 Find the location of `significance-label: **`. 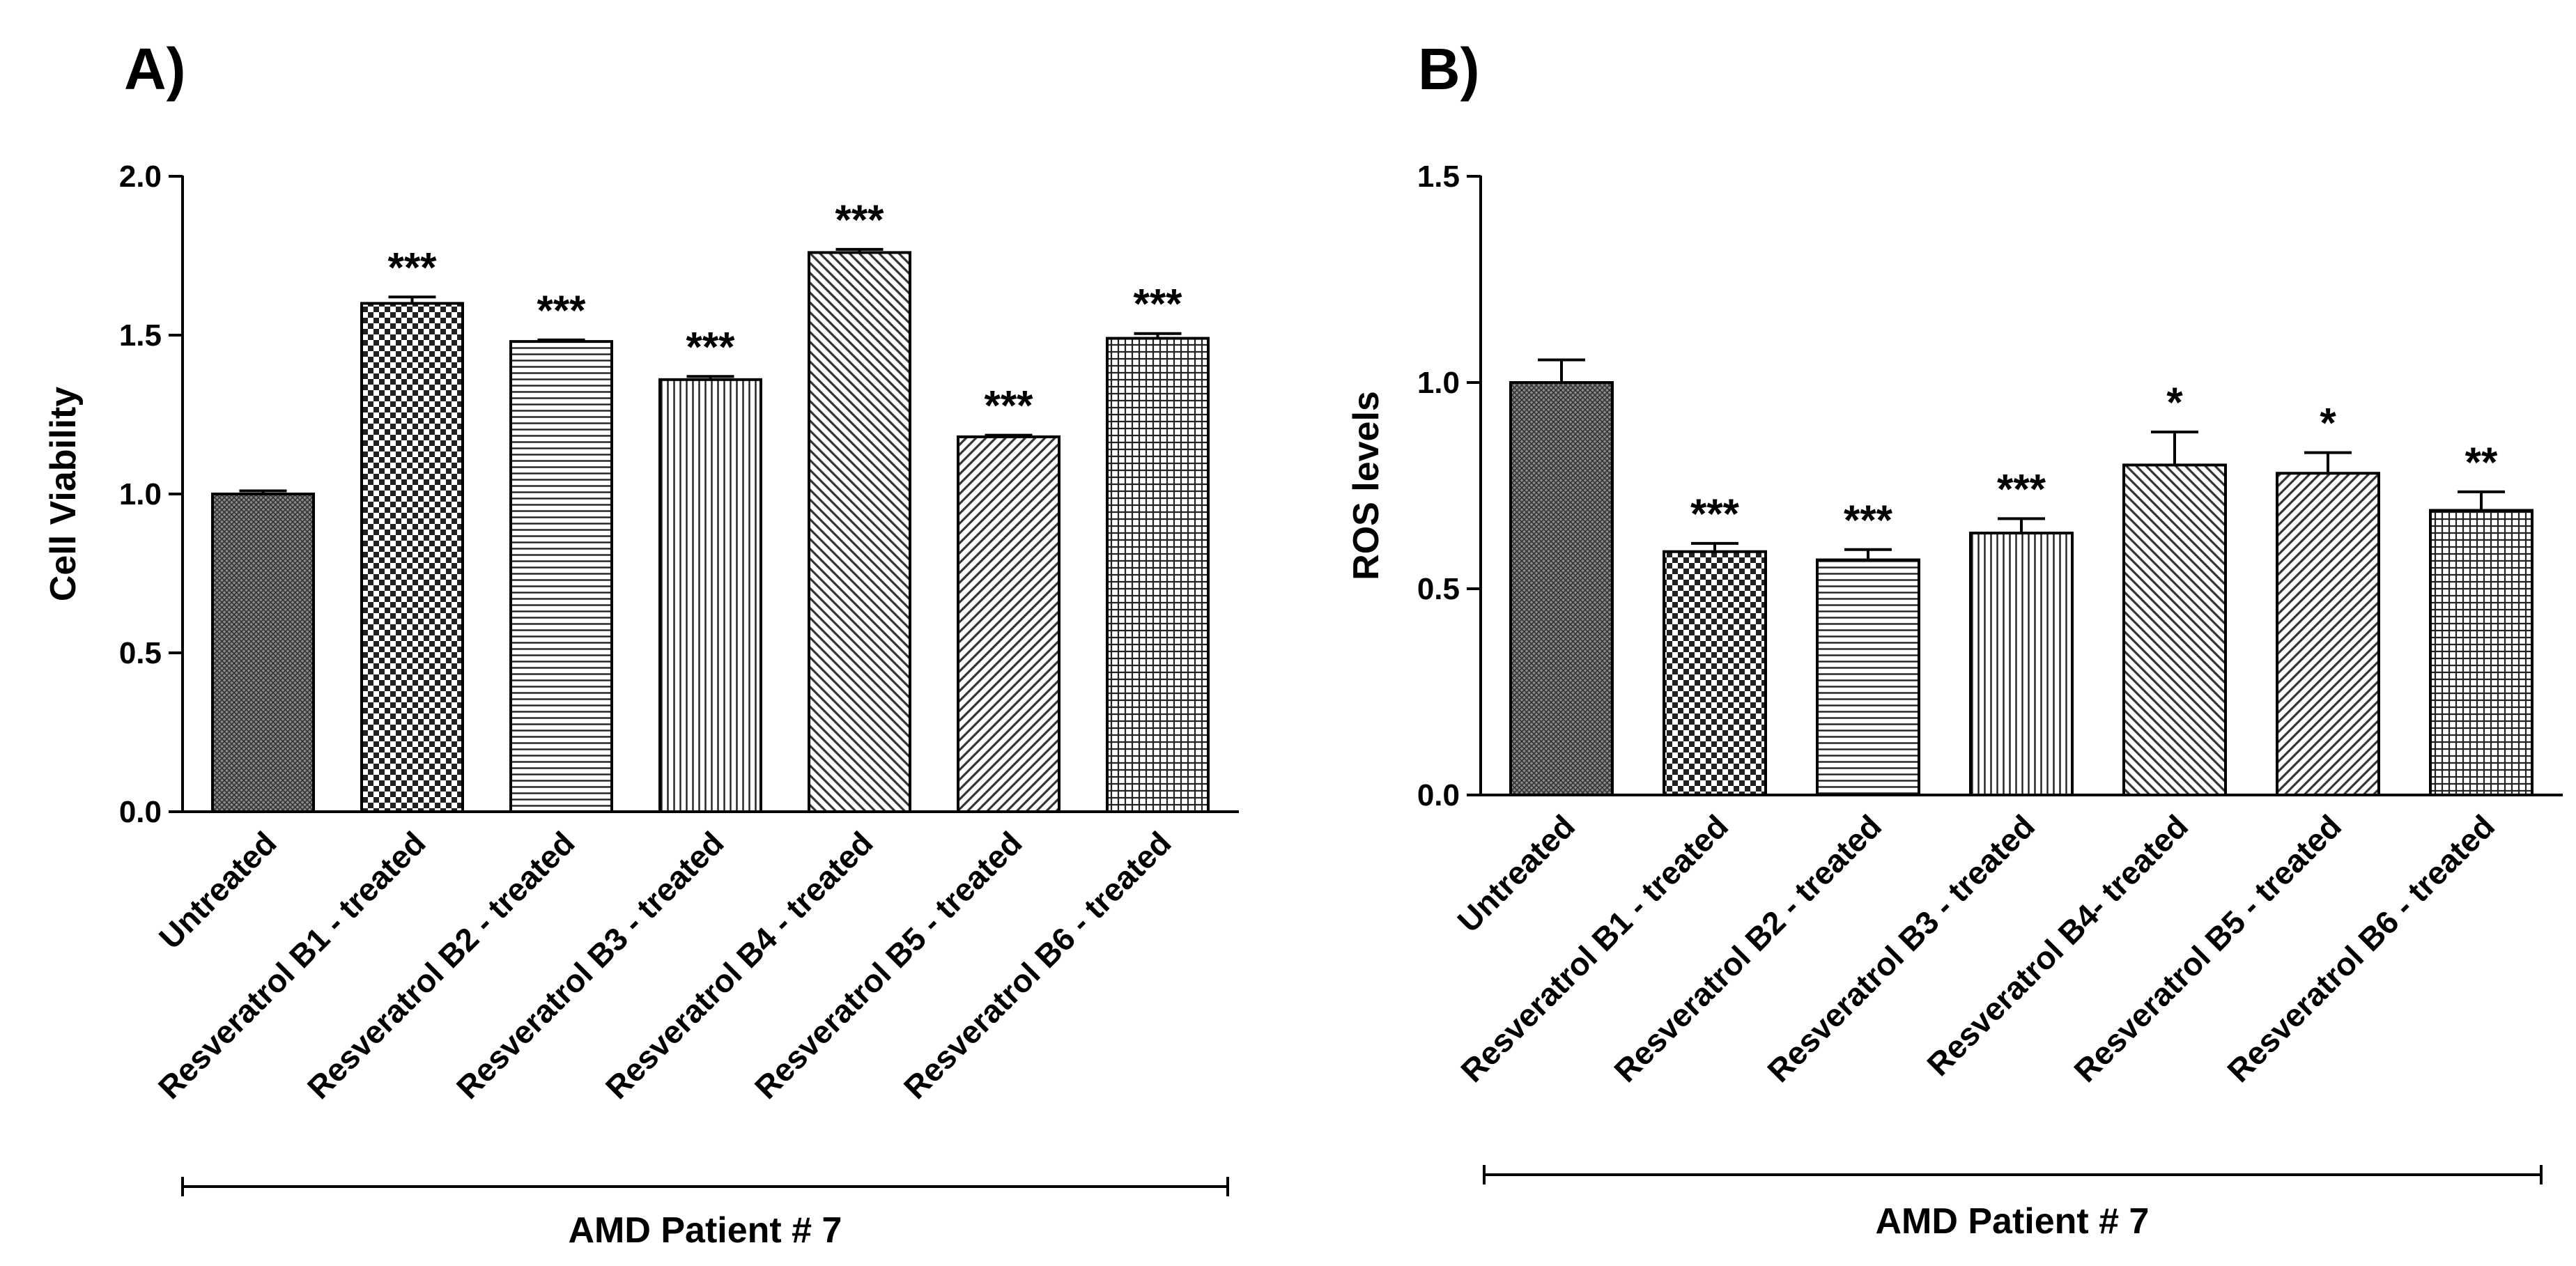

significance-label: ** is located at coordinates (2481, 462).